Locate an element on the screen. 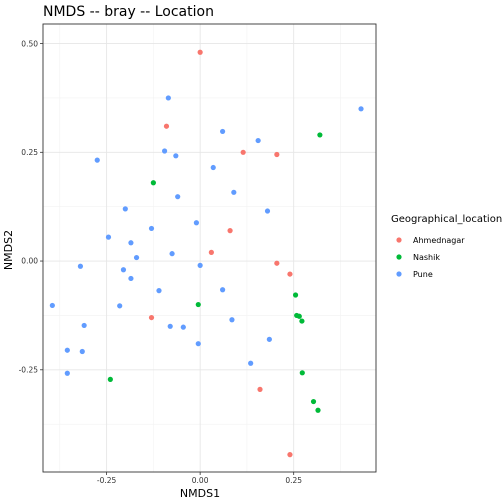 Image resolution: width=504 pixels, height=504 pixels. chart-title: NMDS -- bray -- Location is located at coordinates (128, 12).